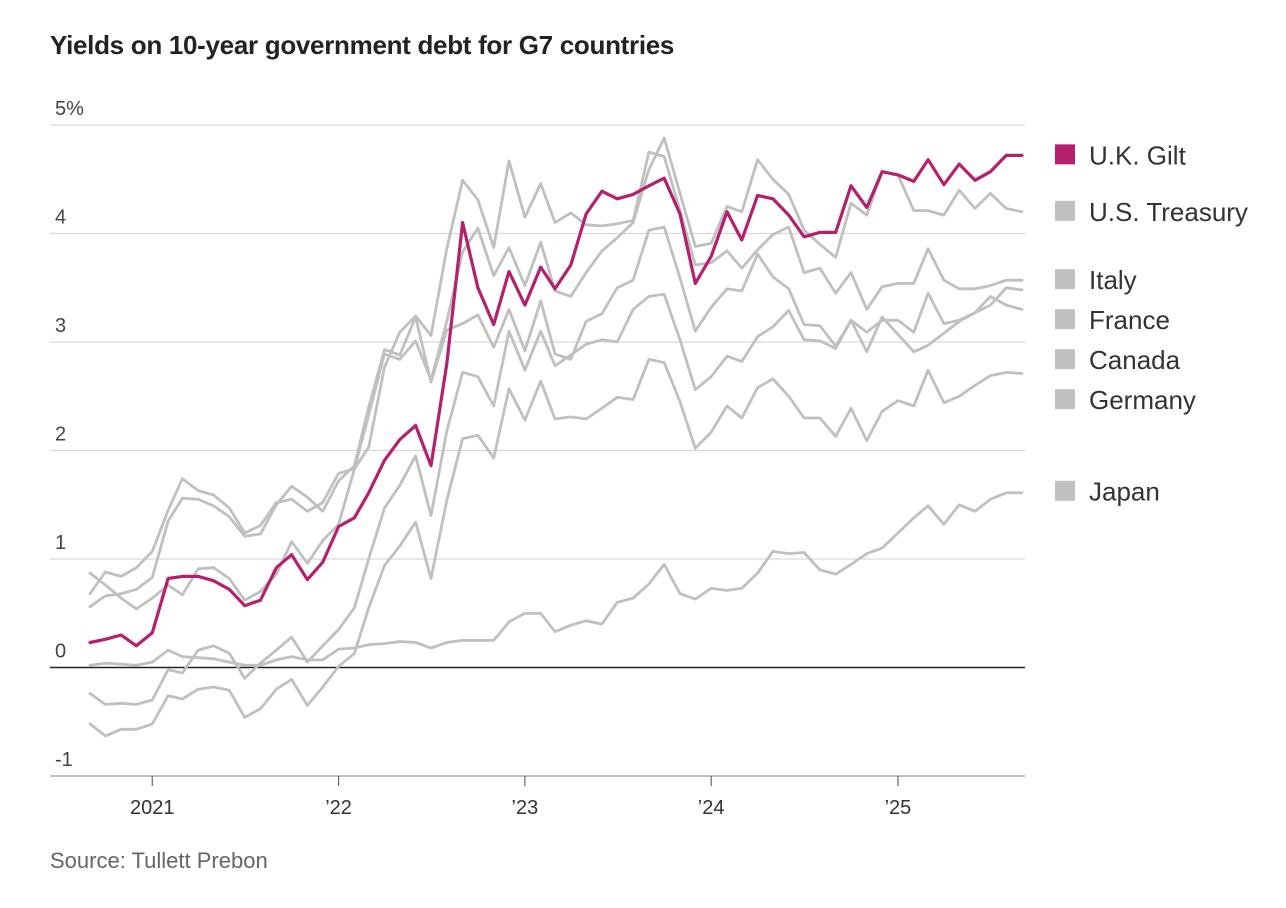 The height and width of the screenshot is (908, 1286). What do you see at coordinates (69, 434) in the screenshot?
I see `y-axis-ticks: 5% 4 3 2 1 0 -1` at bounding box center [69, 434].